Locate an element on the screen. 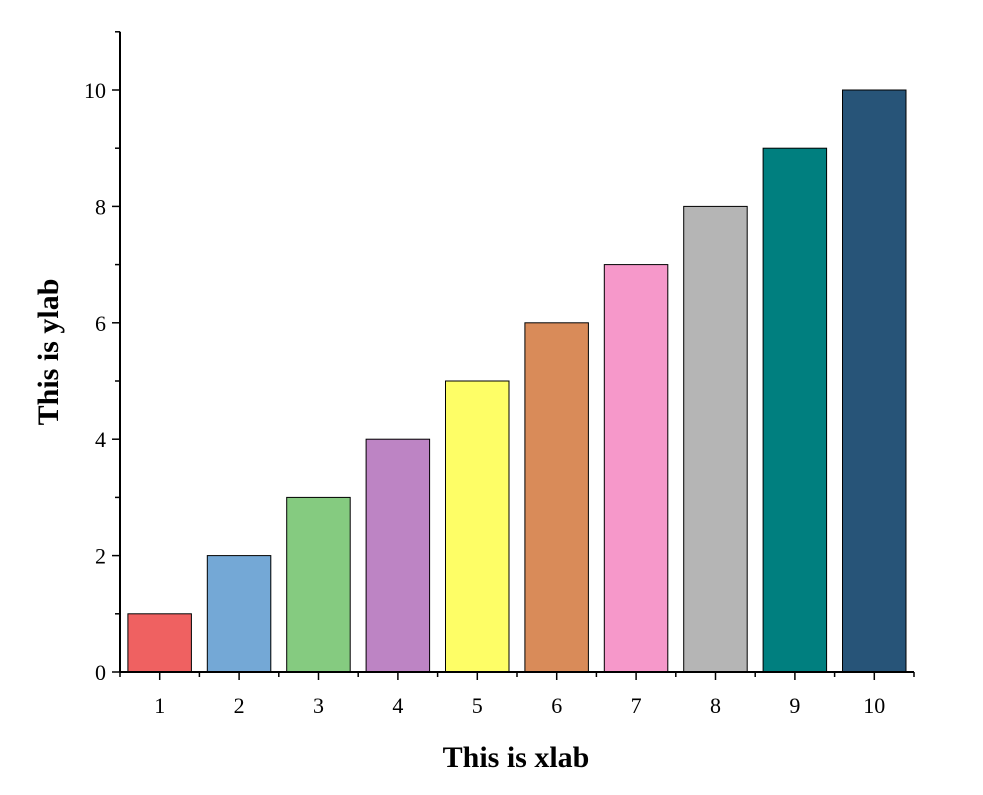  x-tick-label-10: 10 is located at coordinates (874, 705).